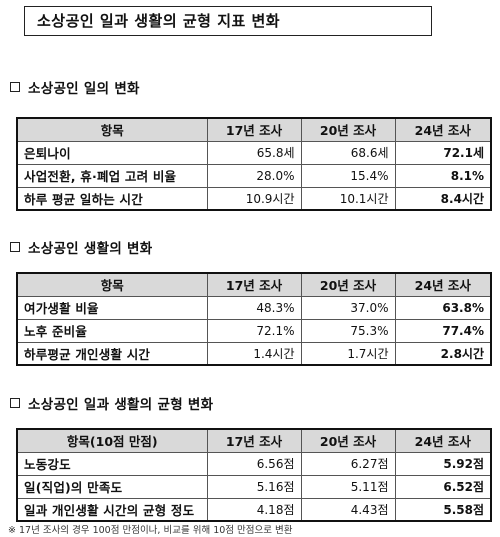 This screenshot has width=500, height=537. I want to click on page-title: 소상공인 일과 생활의 균형 지표 변화, so click(228, 21).